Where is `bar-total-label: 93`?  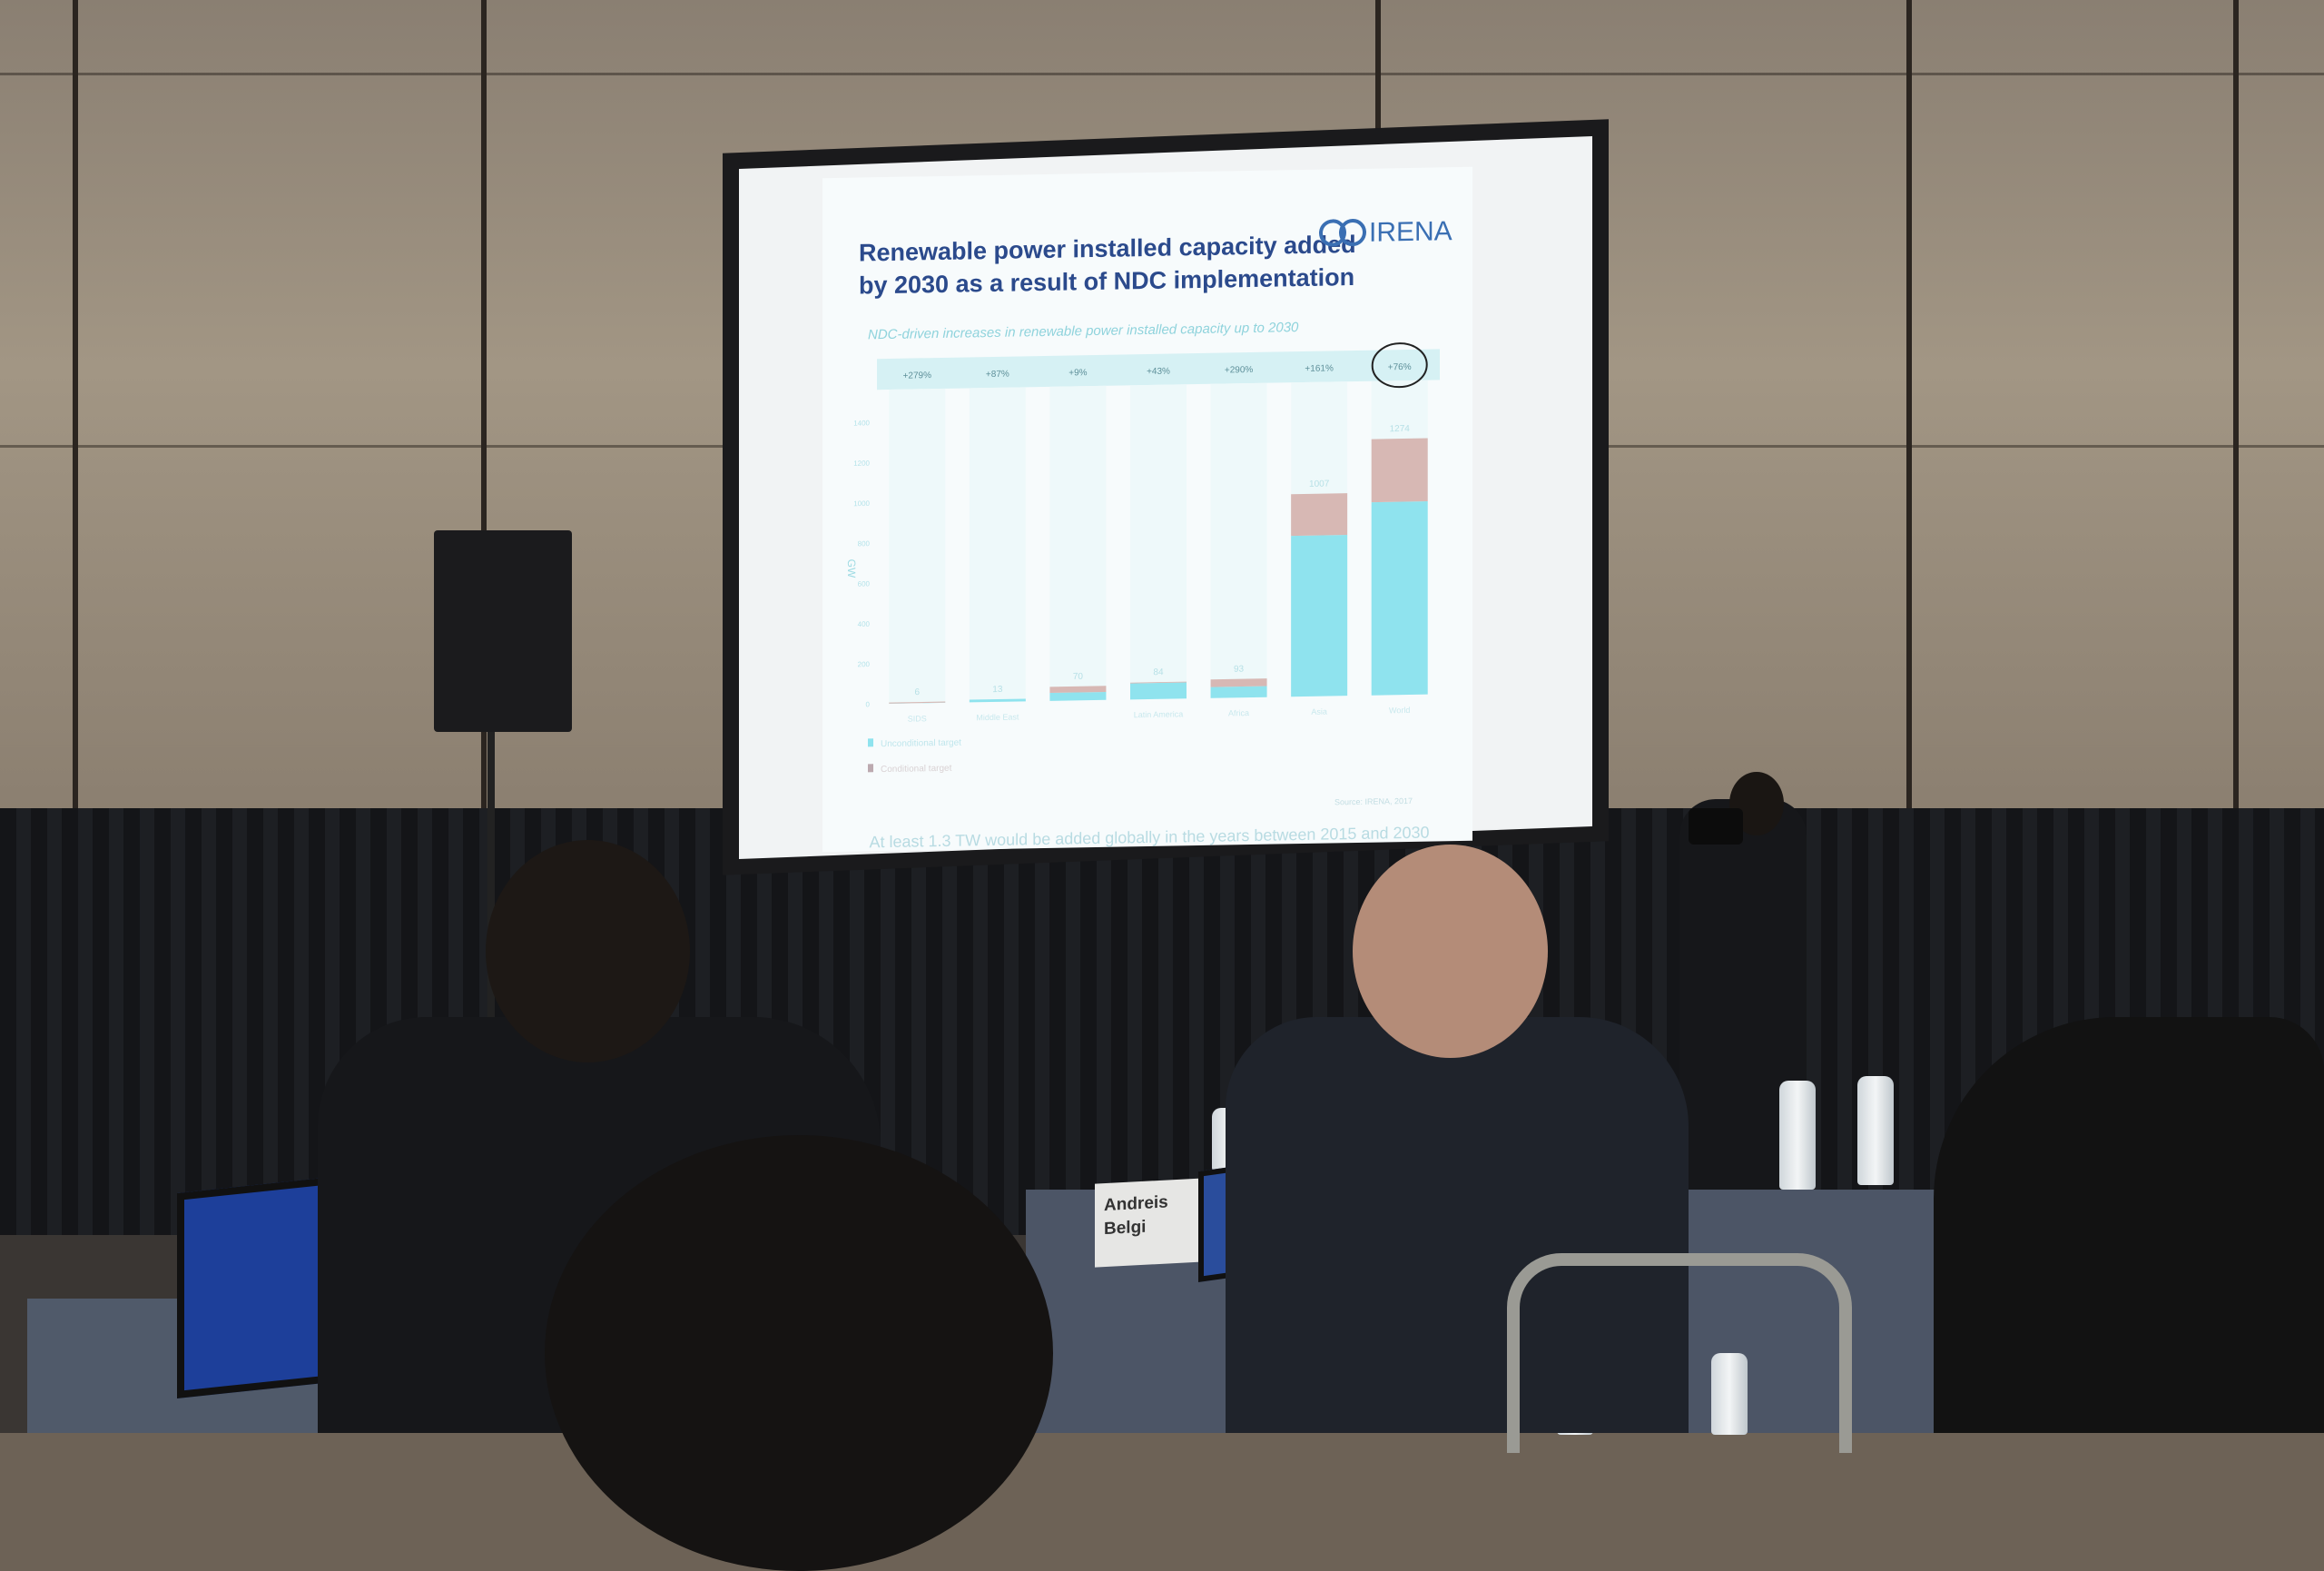 bar-total-label: 93 is located at coordinates (1239, 670).